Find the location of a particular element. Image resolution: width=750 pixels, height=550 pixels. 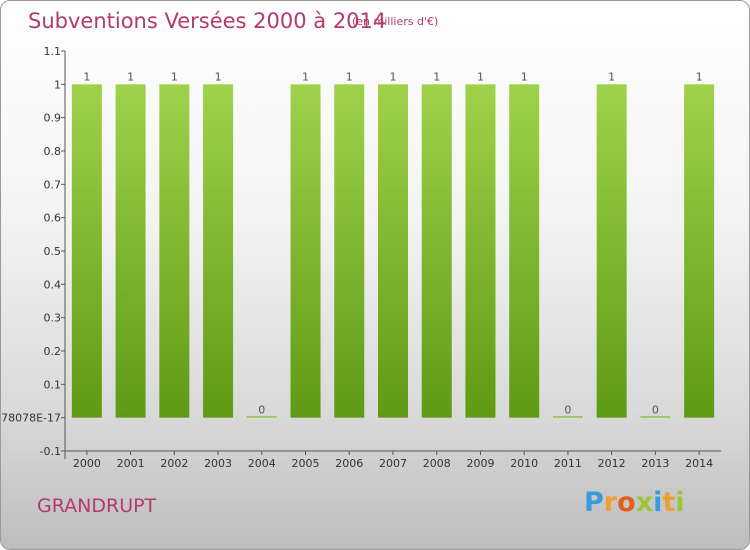

logo-letter: P is located at coordinates (594, 502).